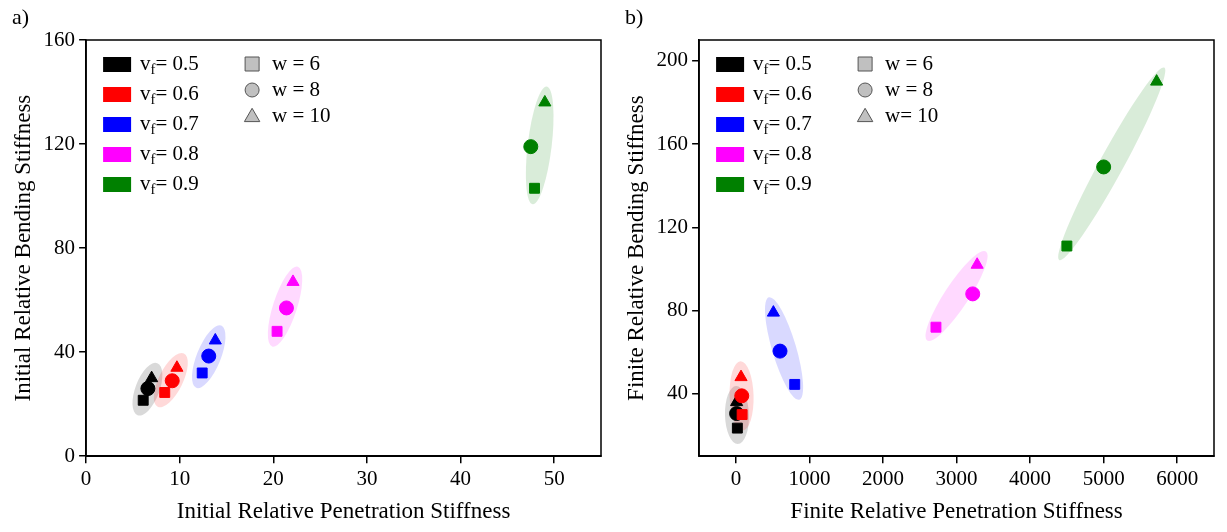 The height and width of the screenshot is (532, 1227). I want to click on y-axis-title: Finite Relative Bending Stiffness, so click(635, 248).